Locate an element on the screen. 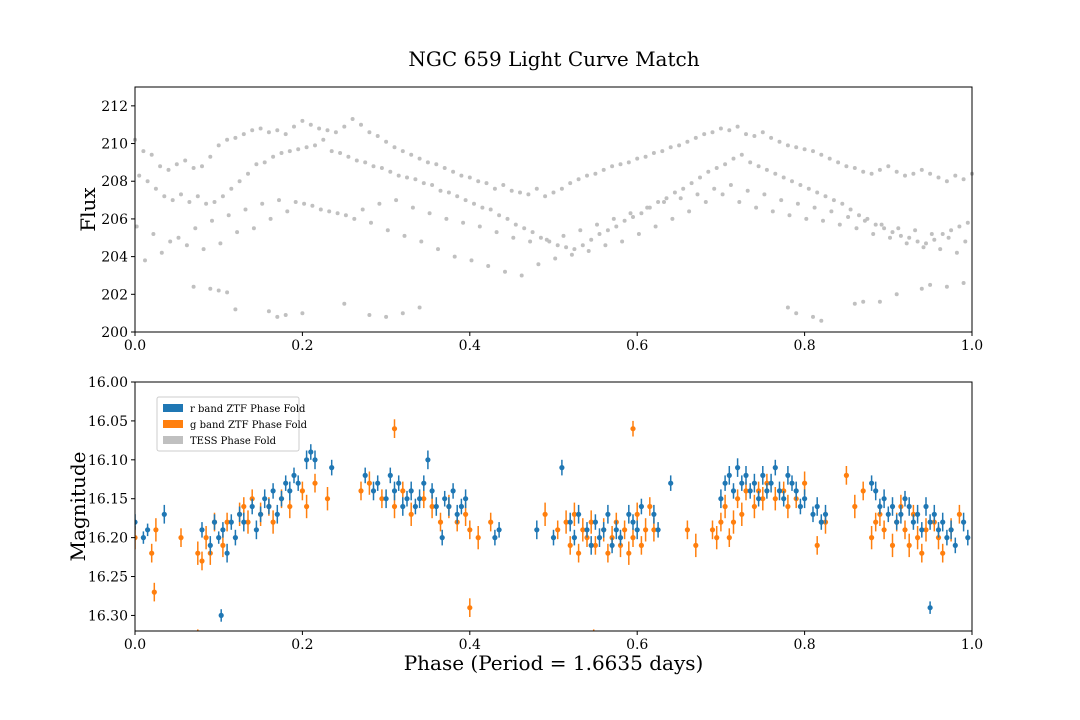  flux-x-tick-label: 1.0 is located at coordinates (972, 346).